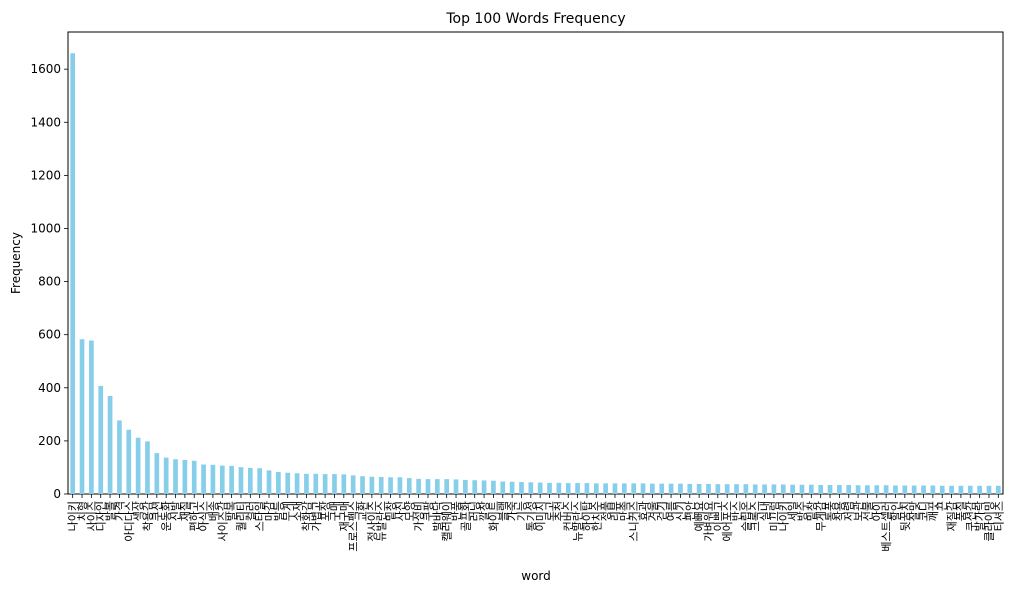  I want to click on x-tick-label: 마감, so click(269, 511).